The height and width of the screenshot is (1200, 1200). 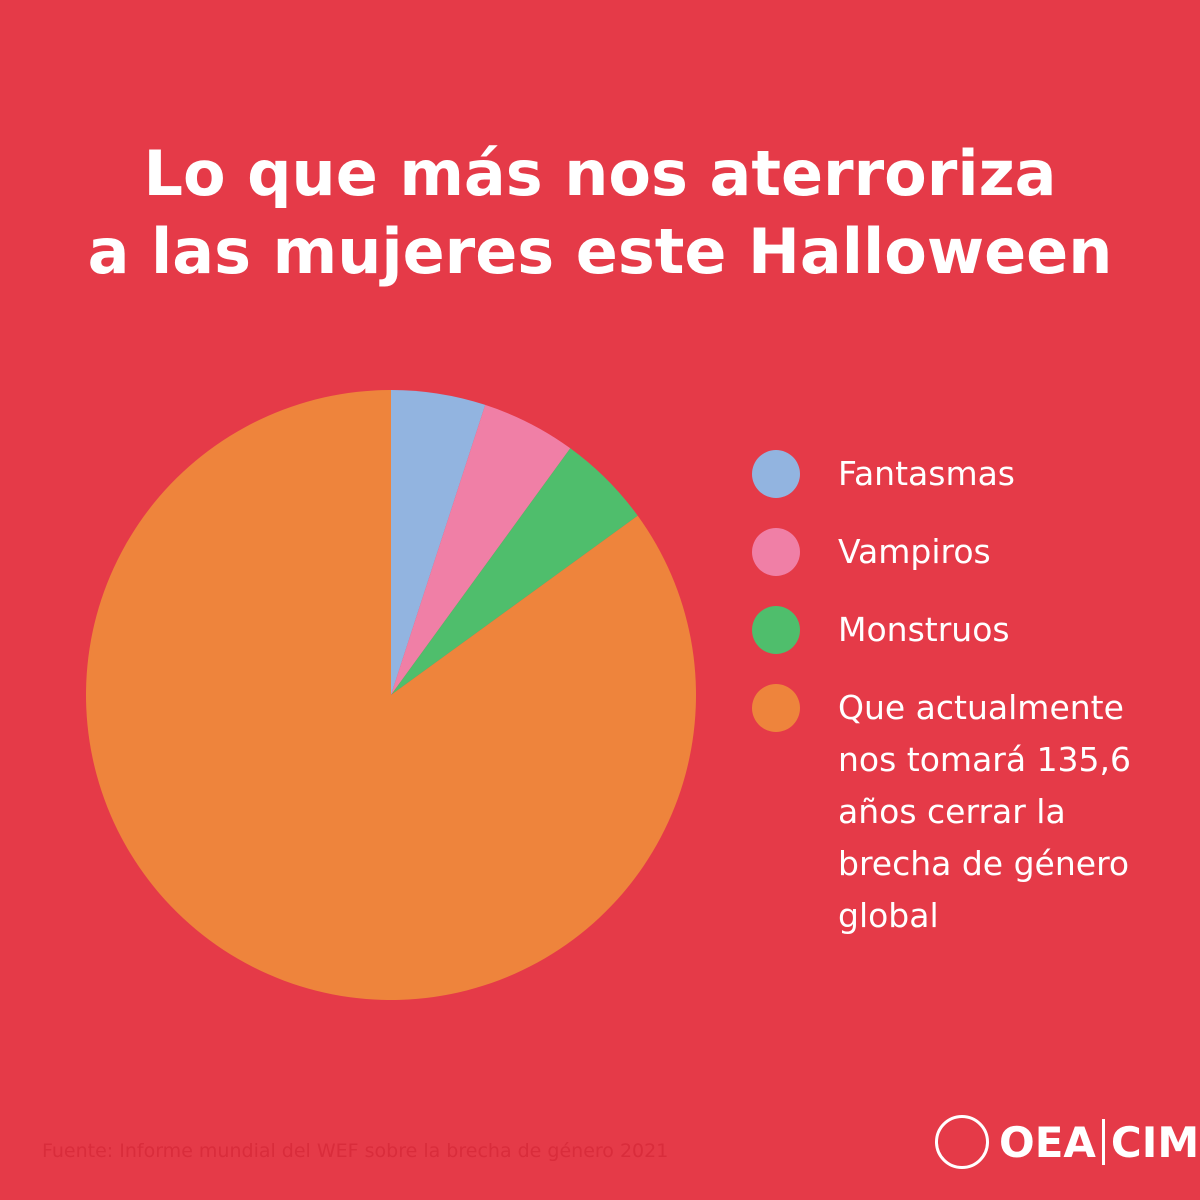 I want to click on logo-text: OEA, so click(x=1047, y=1142).